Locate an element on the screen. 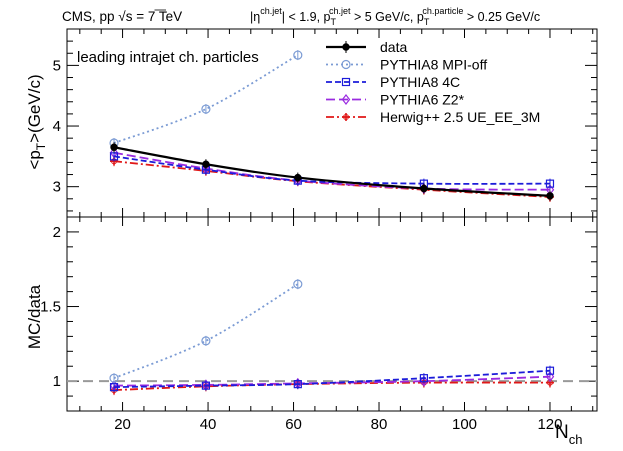  top-series-data is located at coordinates (332, 171).